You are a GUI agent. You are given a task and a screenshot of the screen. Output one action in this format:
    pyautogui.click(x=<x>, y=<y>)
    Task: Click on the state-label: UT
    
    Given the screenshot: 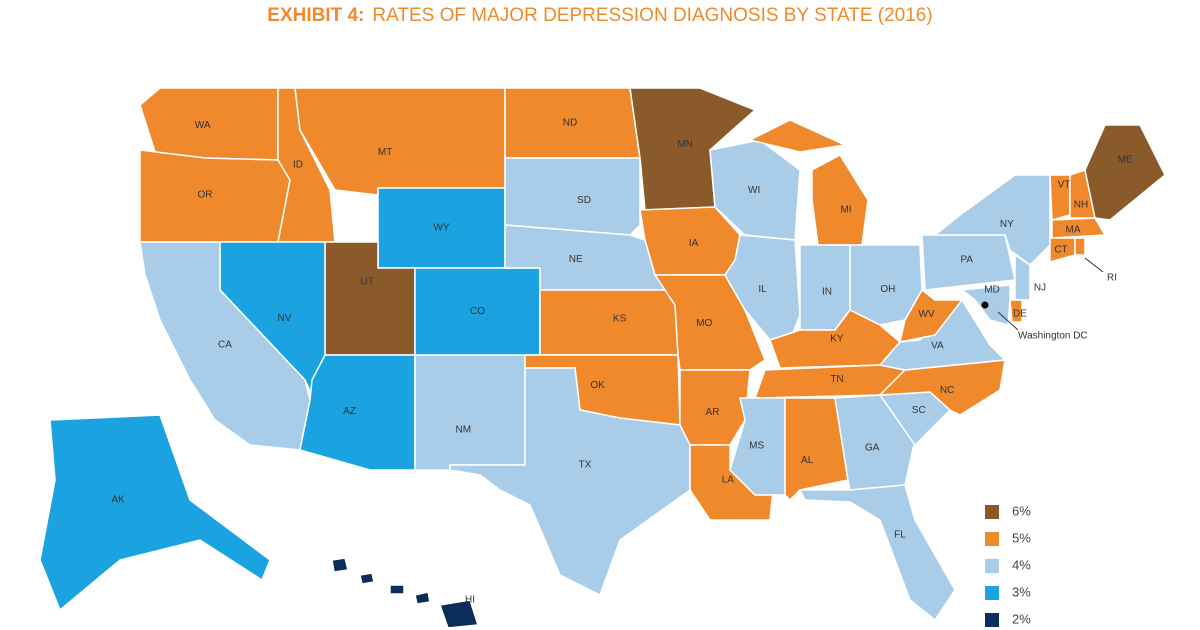 What is the action you would take?
    pyautogui.click(x=367, y=281)
    